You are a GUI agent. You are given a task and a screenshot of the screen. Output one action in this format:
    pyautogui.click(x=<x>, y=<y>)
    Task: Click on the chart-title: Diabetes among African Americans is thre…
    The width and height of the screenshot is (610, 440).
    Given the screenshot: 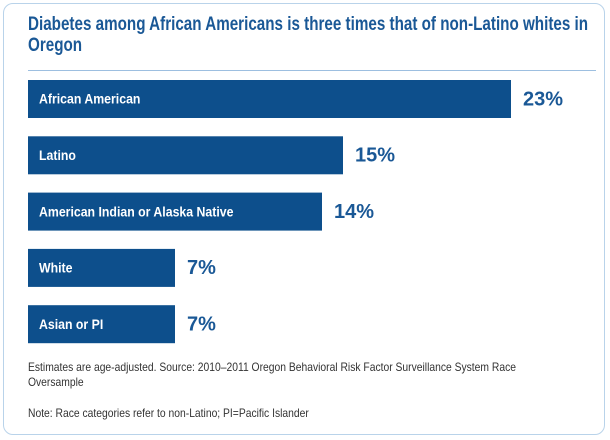 What is the action you would take?
    pyautogui.click(x=308, y=34)
    